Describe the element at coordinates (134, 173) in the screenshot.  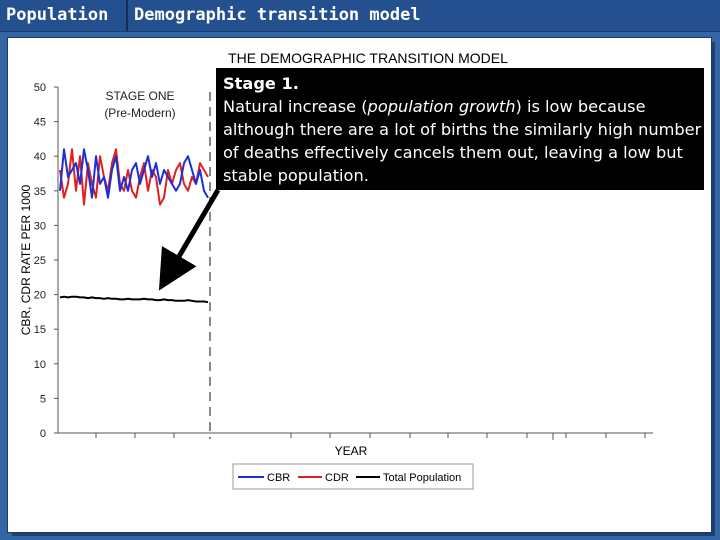
I see `cbr-line` at that location.